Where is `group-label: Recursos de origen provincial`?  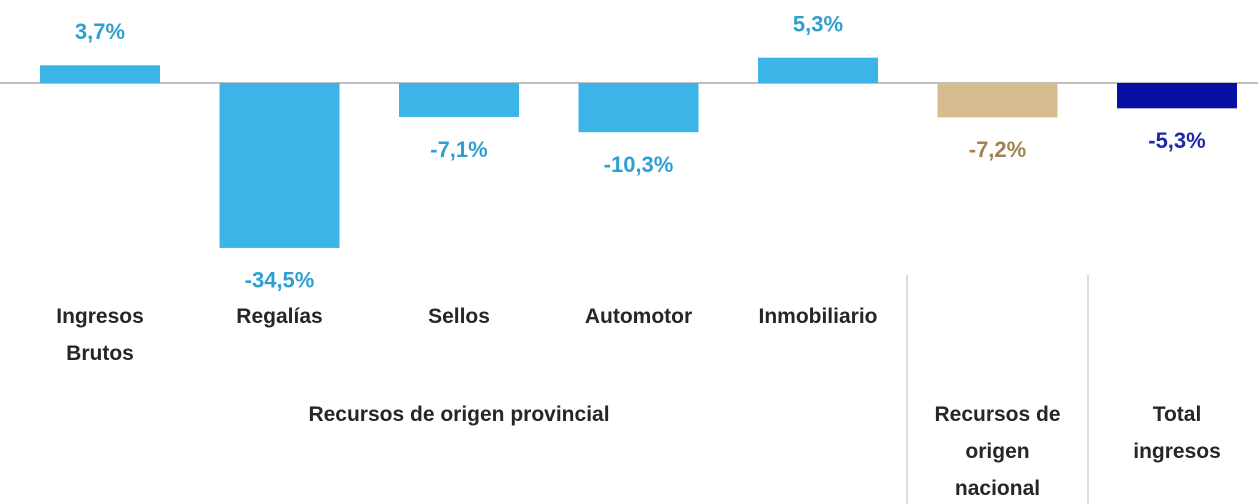 group-label: Recursos de origen provincial is located at coordinates (459, 414).